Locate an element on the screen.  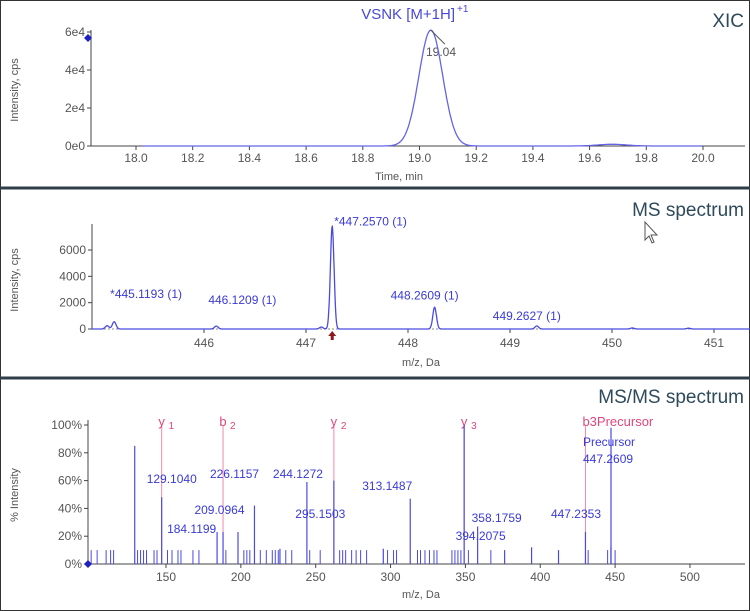
x-tick-label: 18.0 is located at coordinates (136, 158).